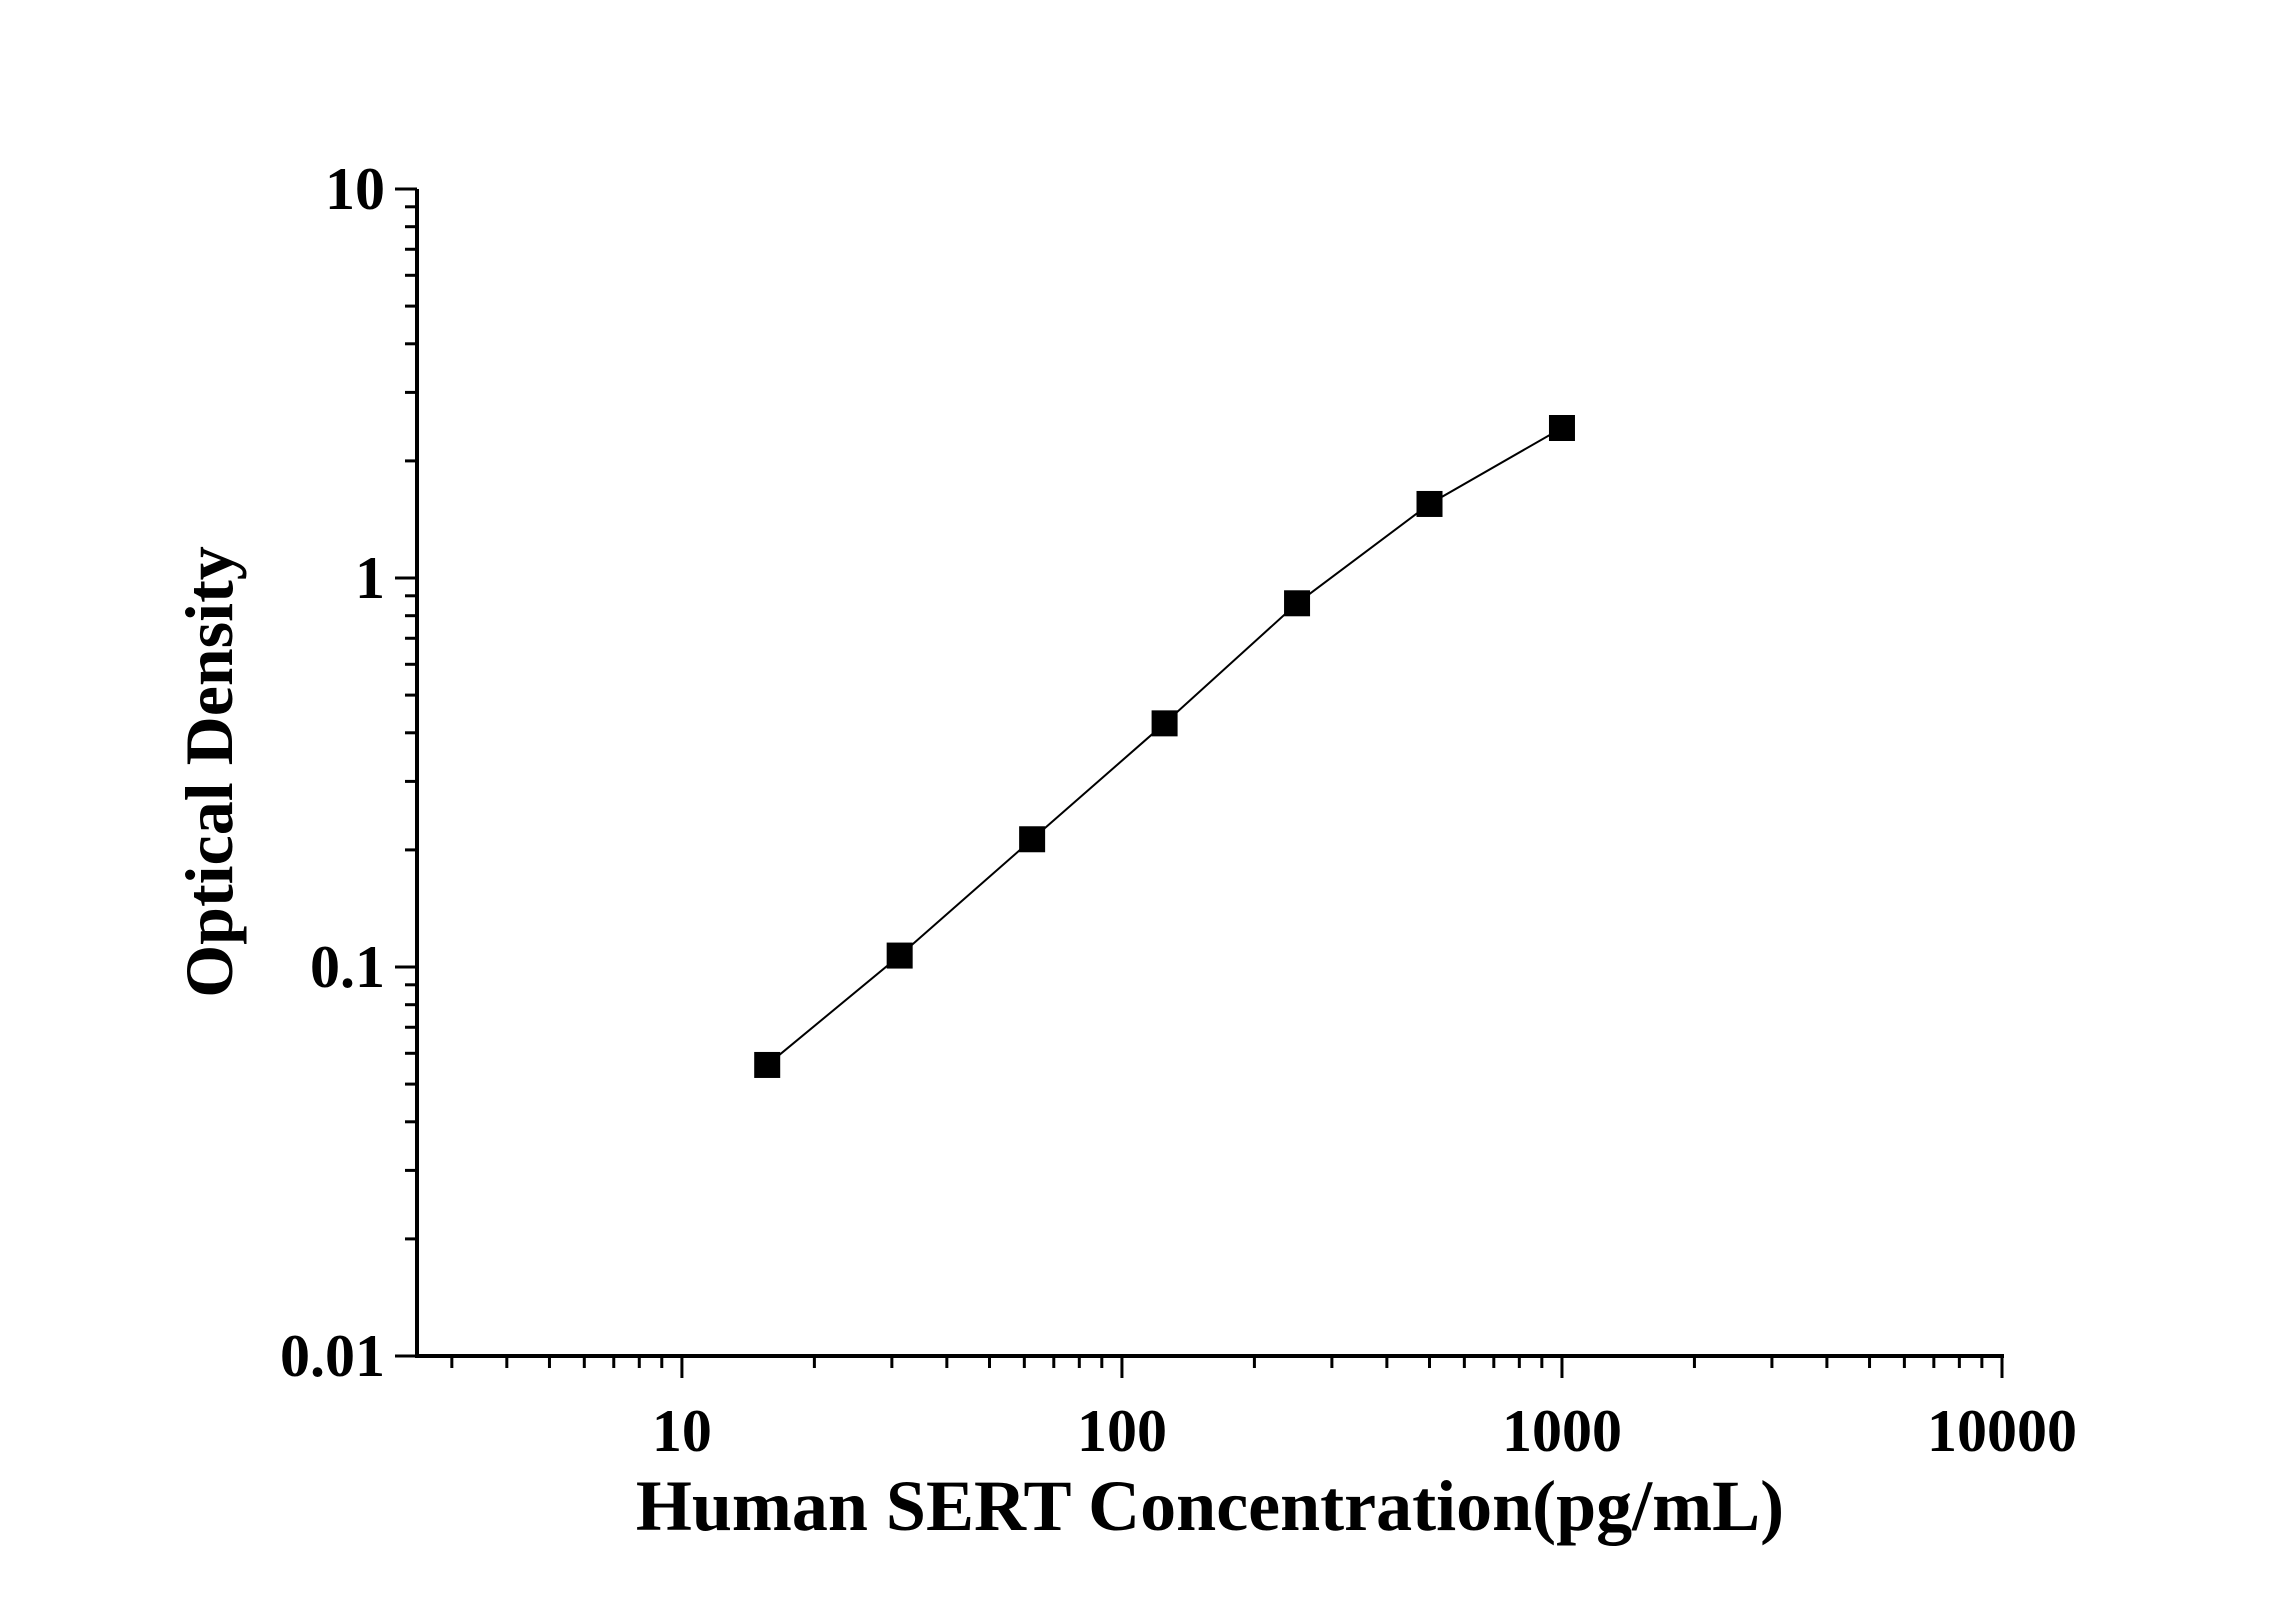  Describe the element at coordinates (2002, 1431) in the screenshot. I see `x-tick-label: 10000` at that location.